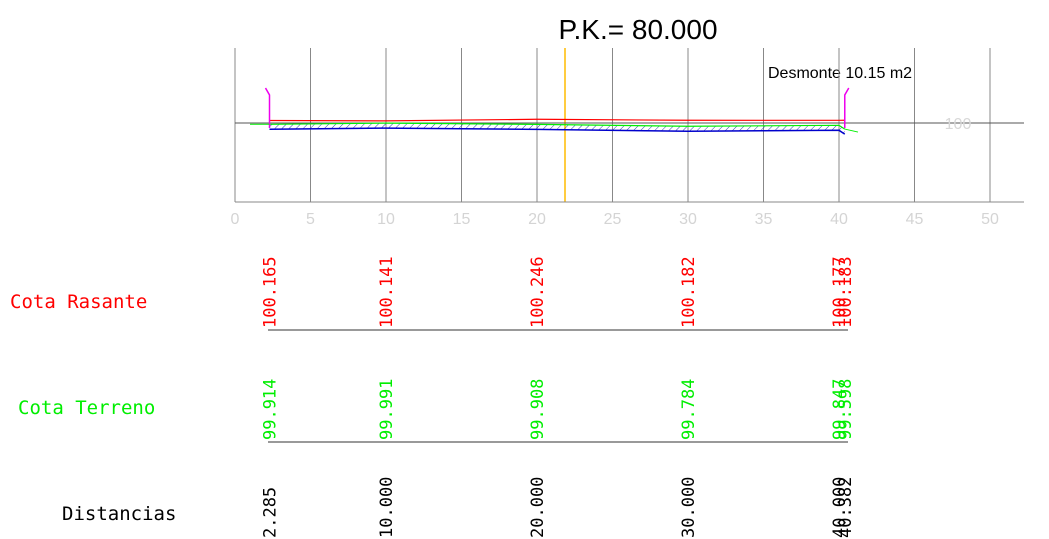 This screenshot has height=539, width=1049. What do you see at coordinates (387, 409) in the screenshot?
I see `row-value: 99.991` at bounding box center [387, 409].